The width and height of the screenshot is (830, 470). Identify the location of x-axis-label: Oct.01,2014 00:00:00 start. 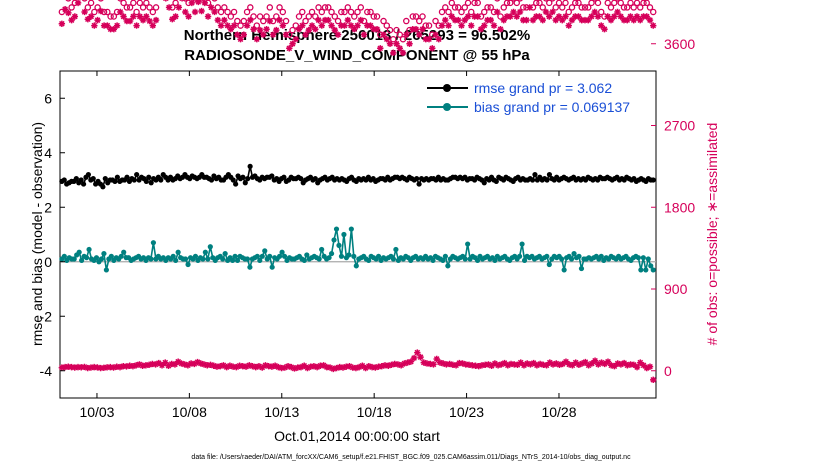
(357, 436).